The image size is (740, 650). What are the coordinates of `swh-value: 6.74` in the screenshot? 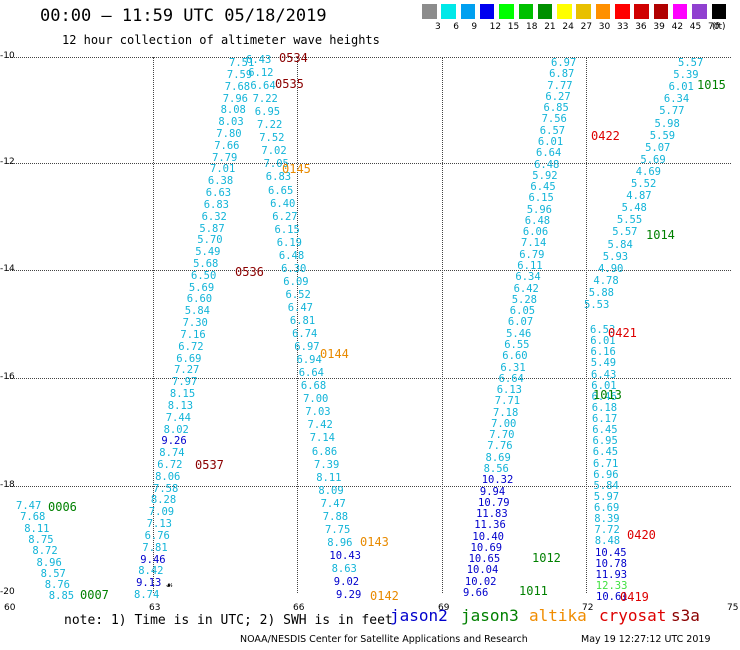 It's located at (305, 334).